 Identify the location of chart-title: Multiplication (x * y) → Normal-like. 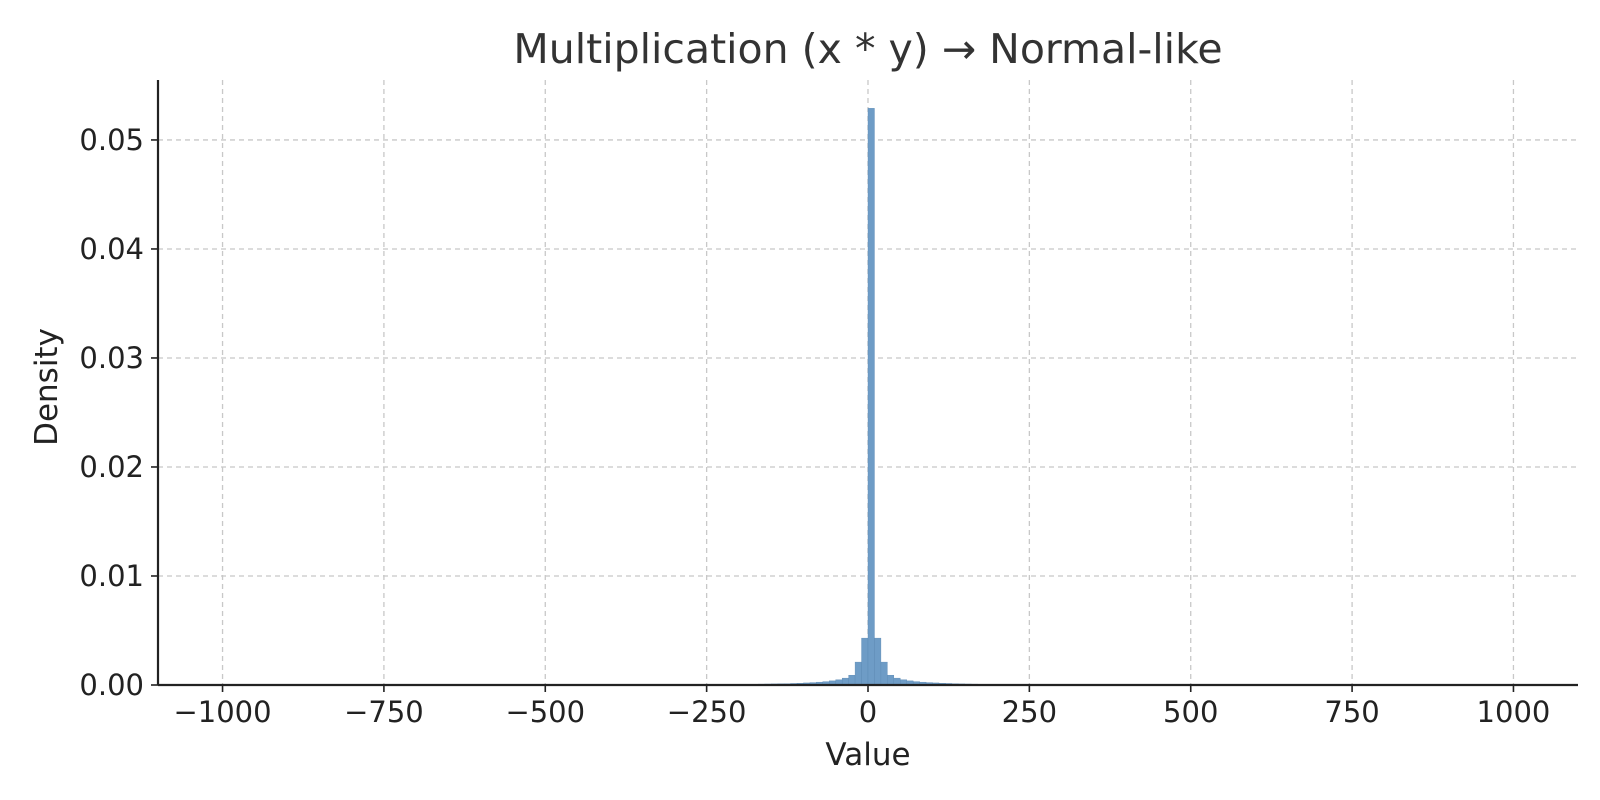
(867, 49).